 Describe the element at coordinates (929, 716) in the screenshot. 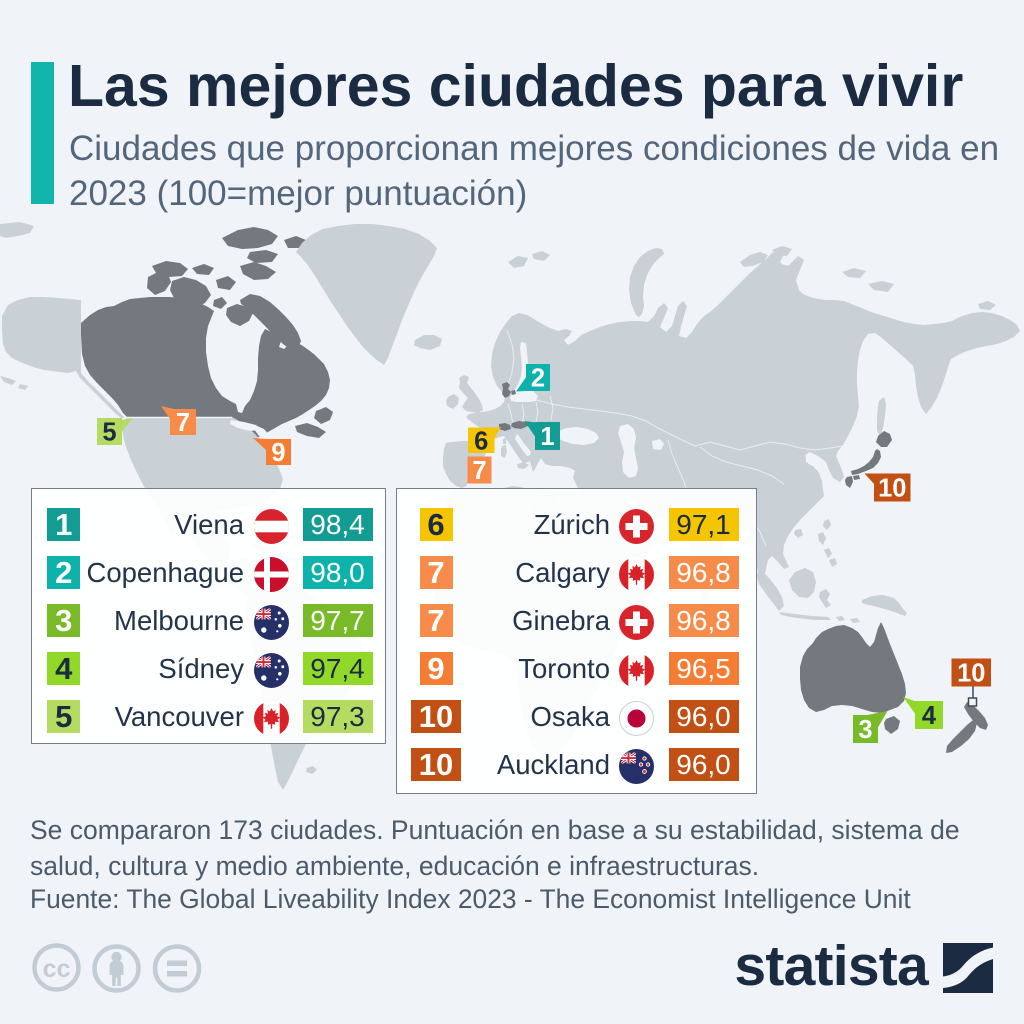

I see `svg-text: 4` at that location.